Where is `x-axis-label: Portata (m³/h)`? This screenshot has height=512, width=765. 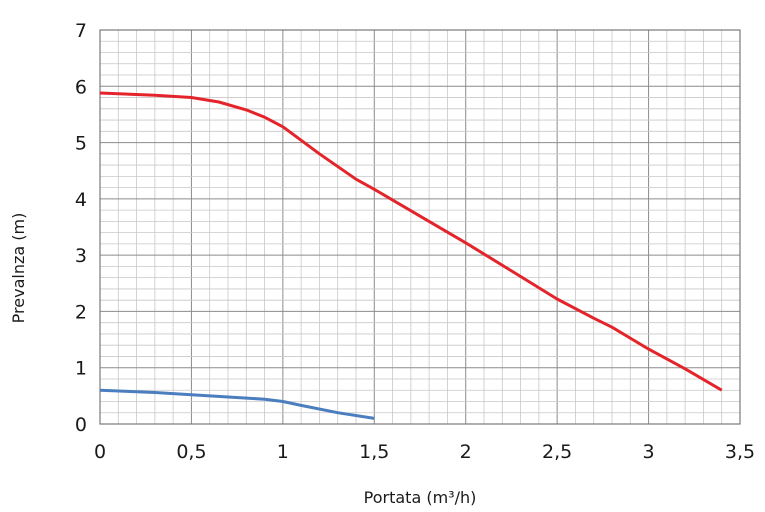 x-axis-label: Portata (m³/h) is located at coordinates (420, 497).